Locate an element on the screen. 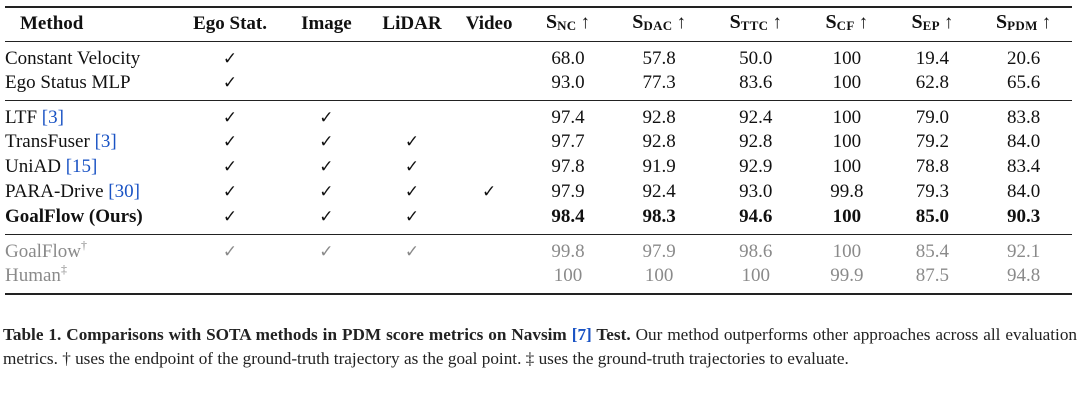  method-name-cell: LTF [3] is located at coordinates (91, 115).